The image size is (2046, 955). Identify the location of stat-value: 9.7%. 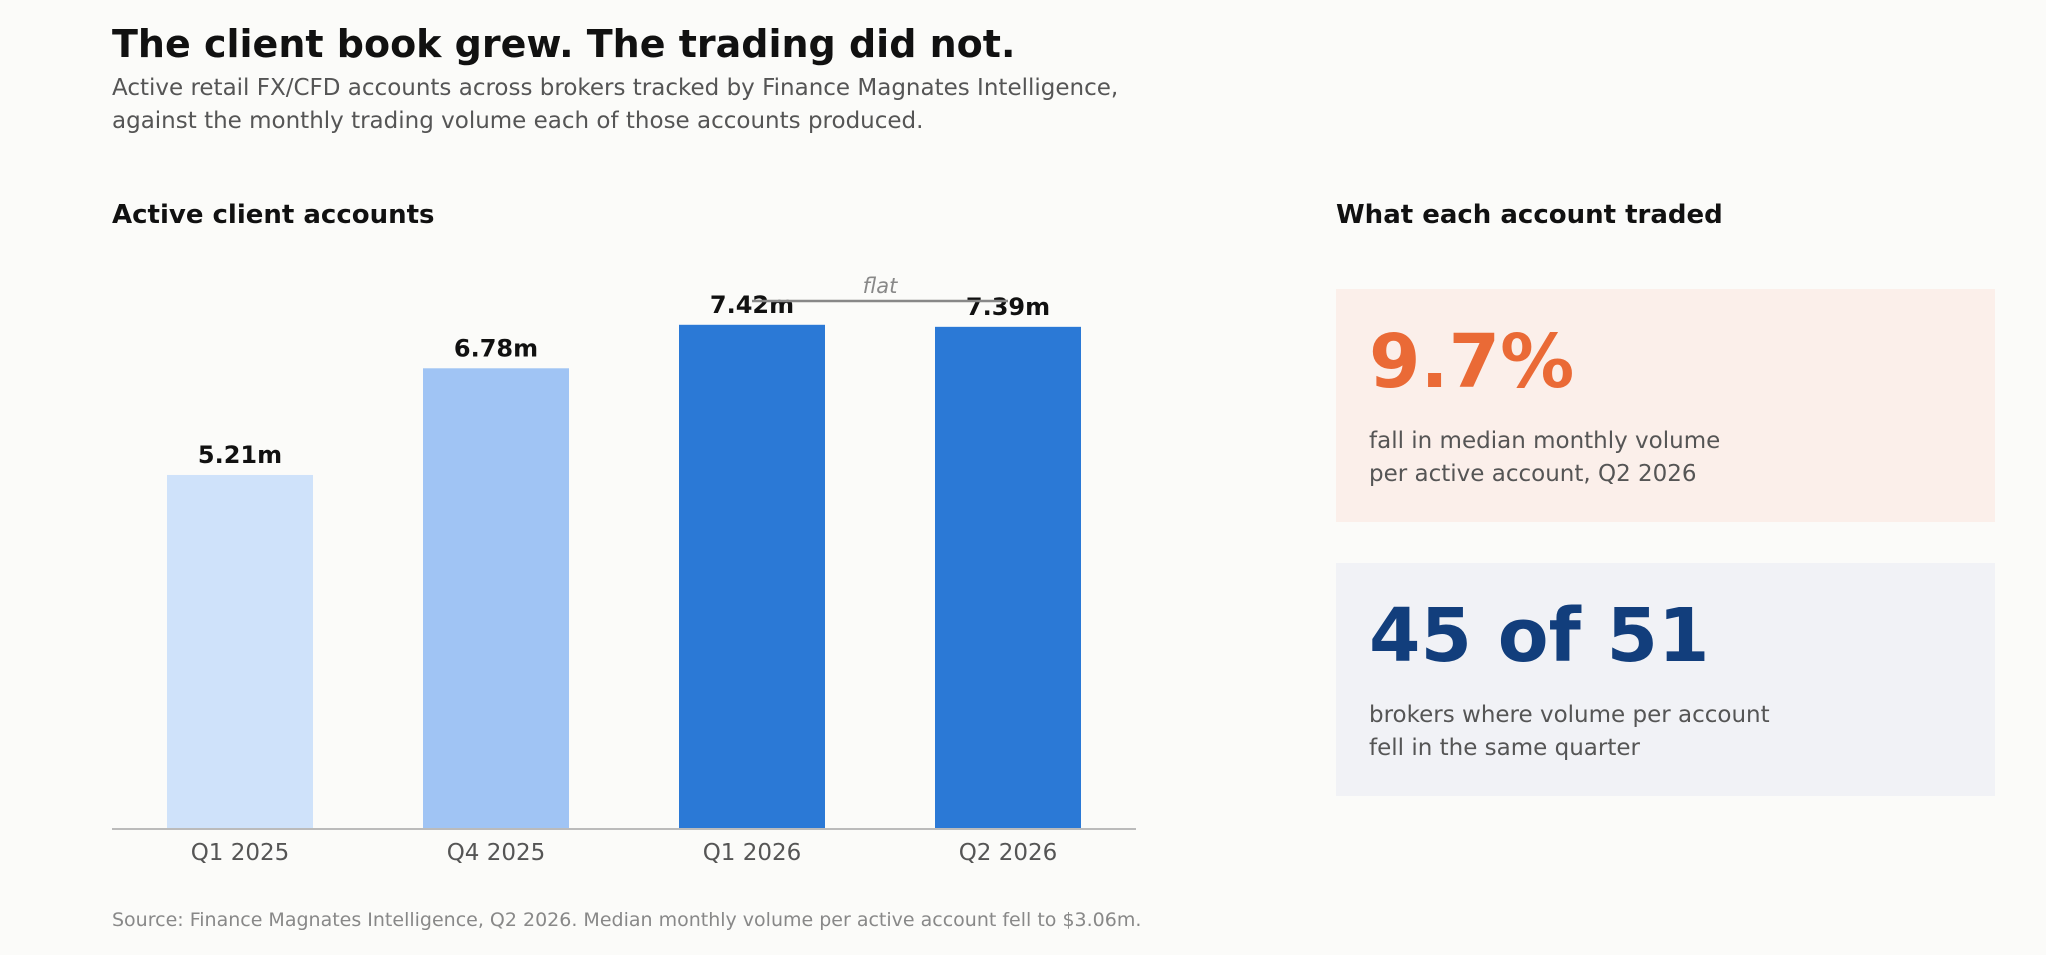
(1472, 362).